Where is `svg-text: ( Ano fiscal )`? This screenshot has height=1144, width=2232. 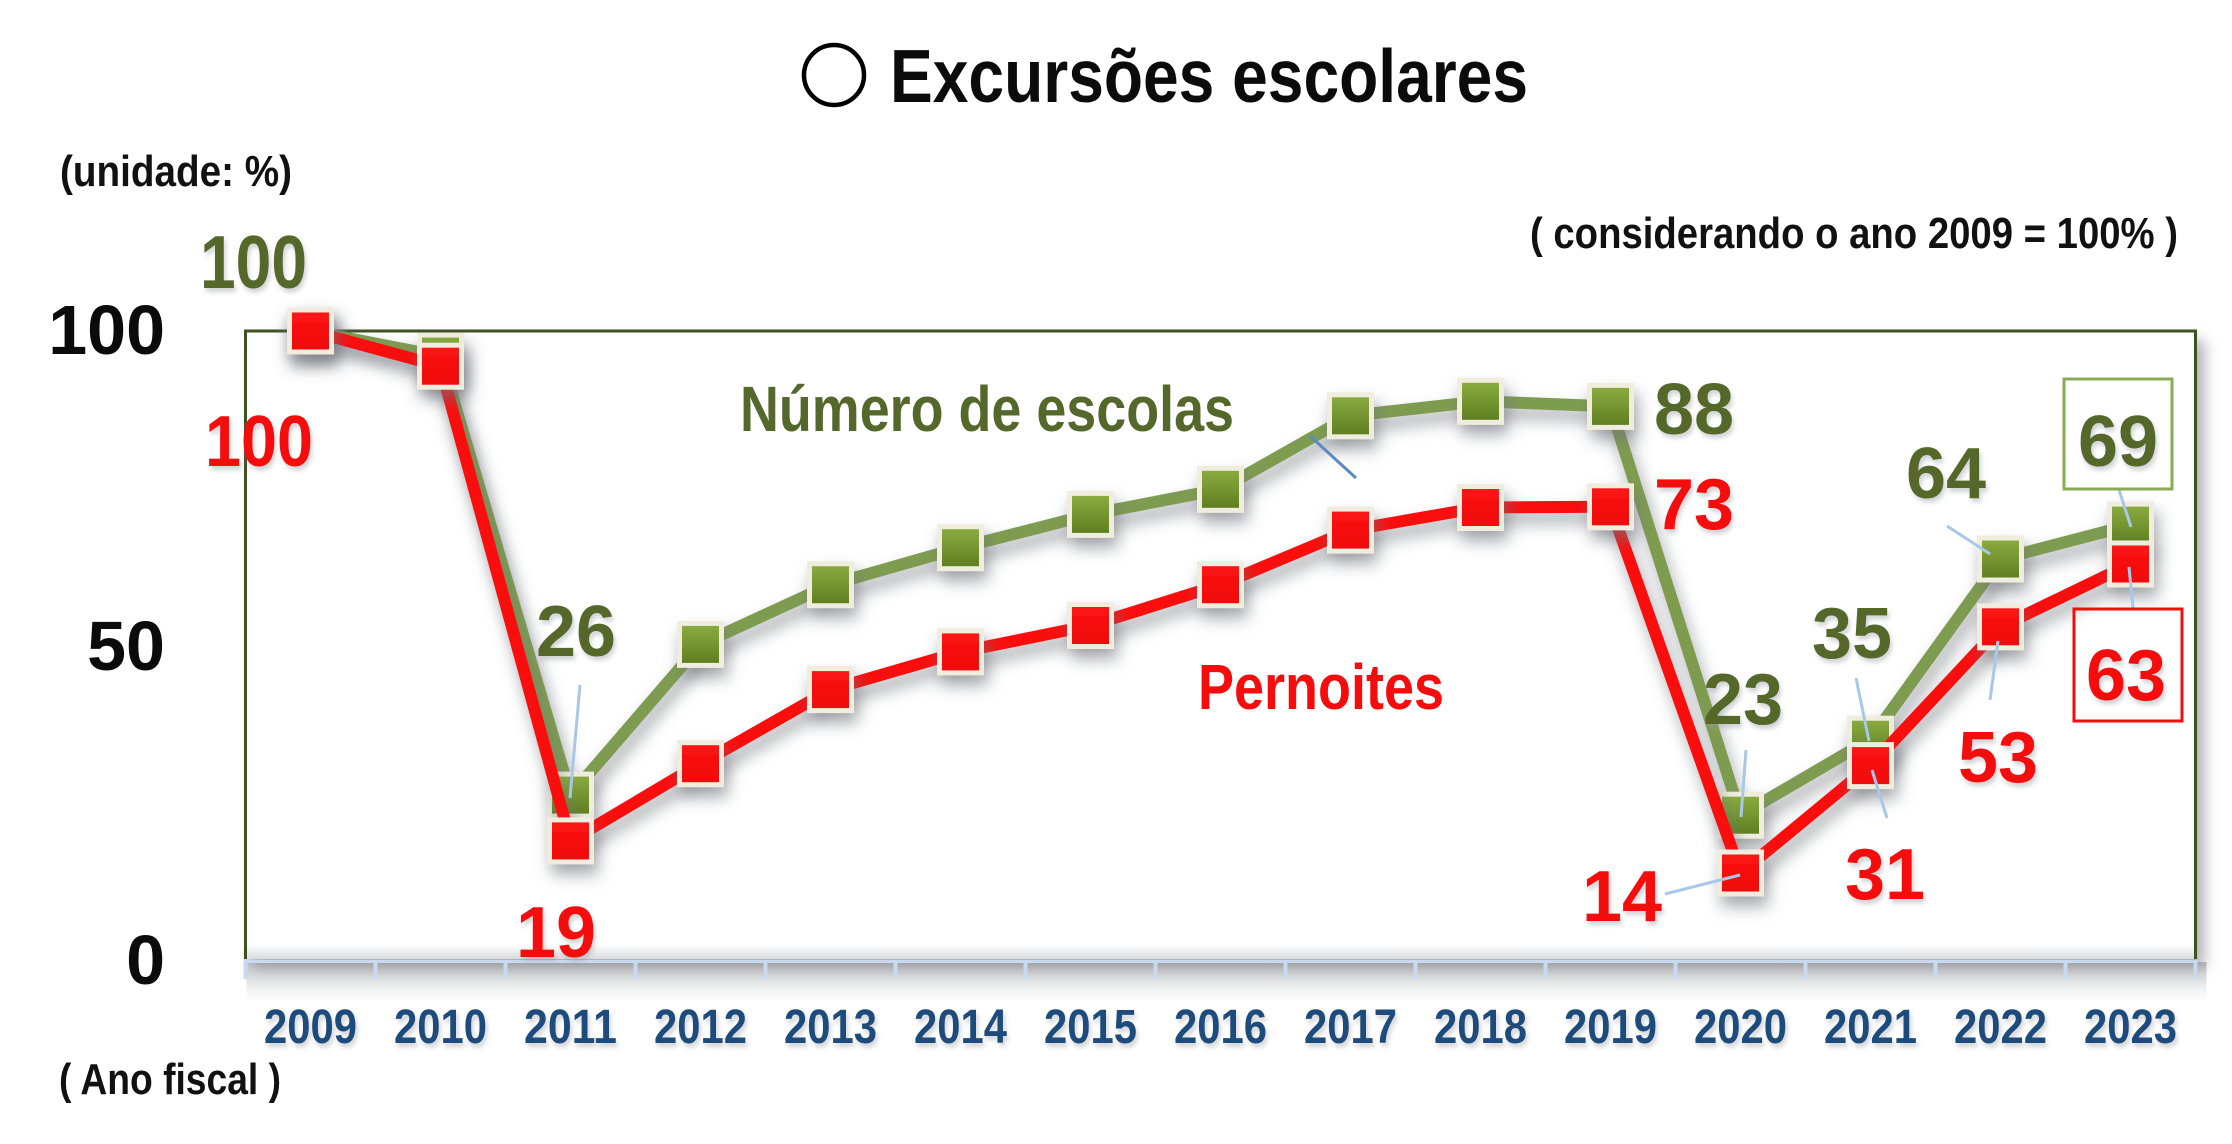
svg-text: ( Ano fiscal ) is located at coordinates (170, 1079).